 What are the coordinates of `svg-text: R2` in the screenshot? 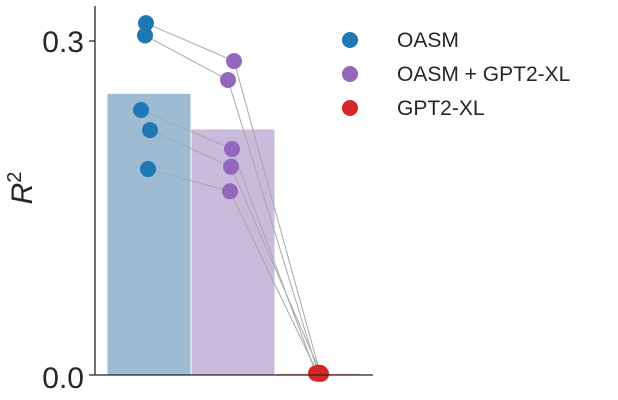 It's located at (21, 188).